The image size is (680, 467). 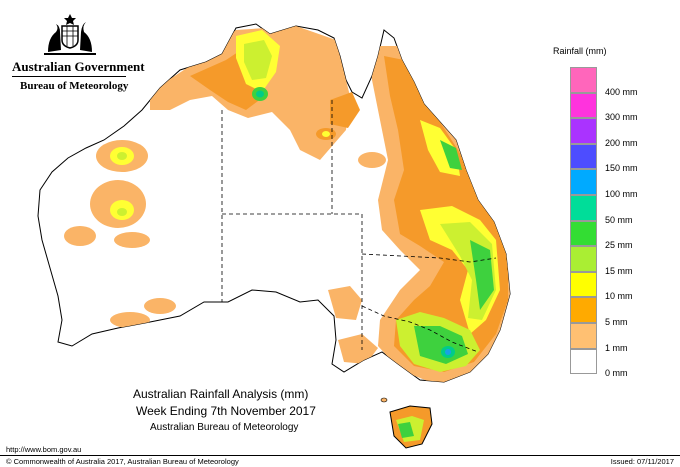 What do you see at coordinates (642, 461) in the screenshot?
I see `issued-date: Issued: 07/11/2017` at bounding box center [642, 461].